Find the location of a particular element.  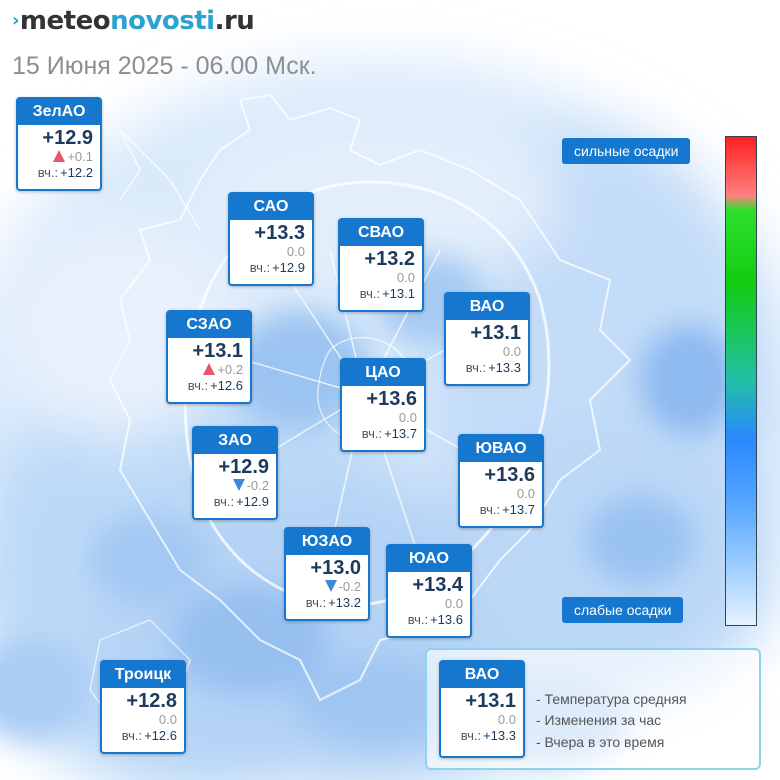

site-logo: ›meteonovosti.ru is located at coordinates (133, 21).